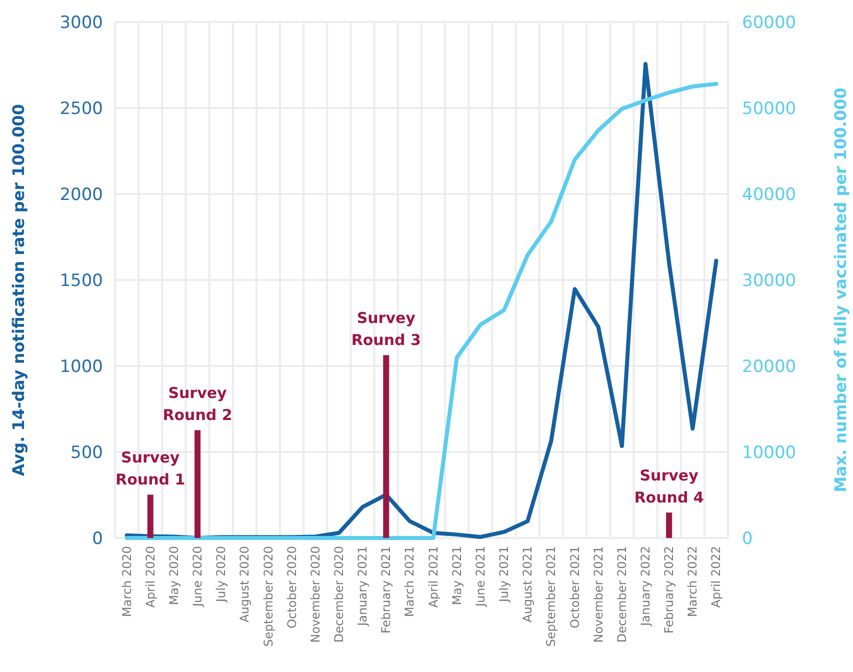 The width and height of the screenshot is (853, 672). What do you see at coordinates (840, 290) in the screenshot?
I see `y2-axis-title: Max. number of fully vaccinated per 100.000` at bounding box center [840, 290].